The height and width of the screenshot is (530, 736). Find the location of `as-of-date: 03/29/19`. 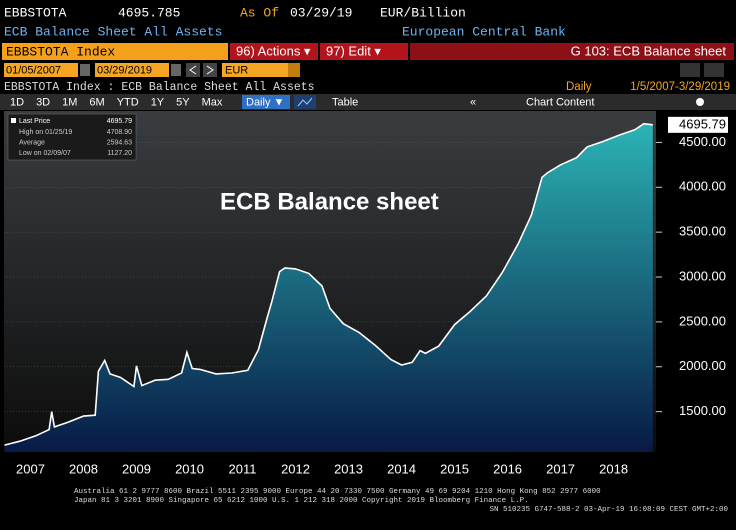

as-of-date: 03/29/19 is located at coordinates (321, 12).